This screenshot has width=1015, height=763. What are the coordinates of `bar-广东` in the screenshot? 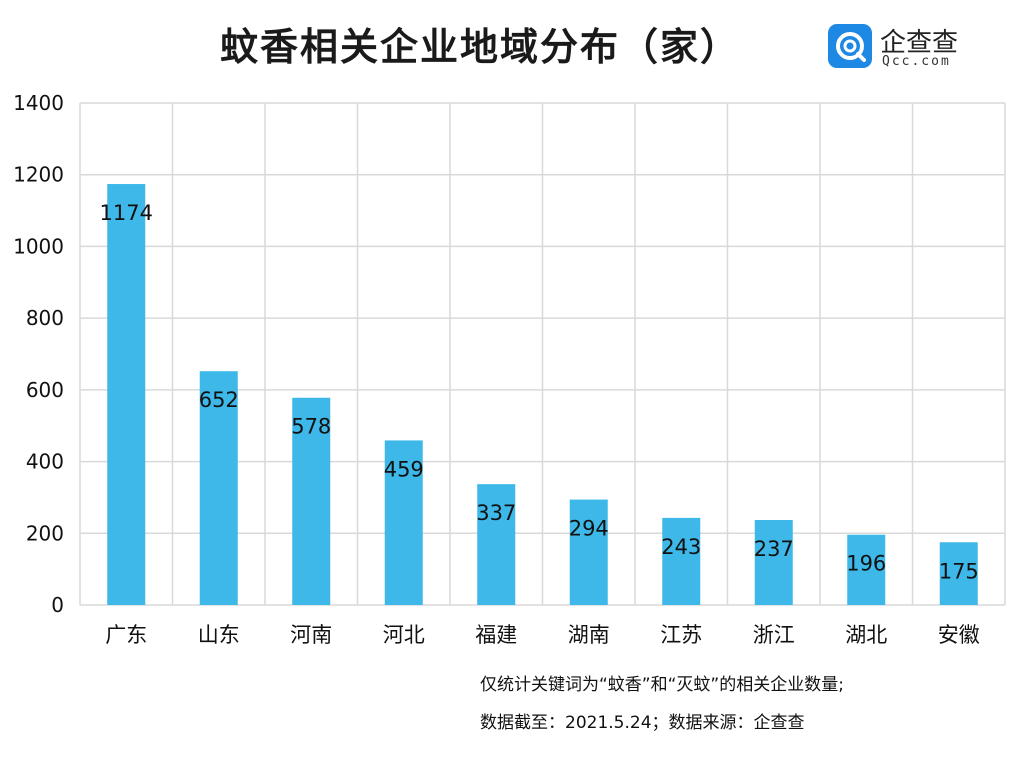 It's located at (126, 394).